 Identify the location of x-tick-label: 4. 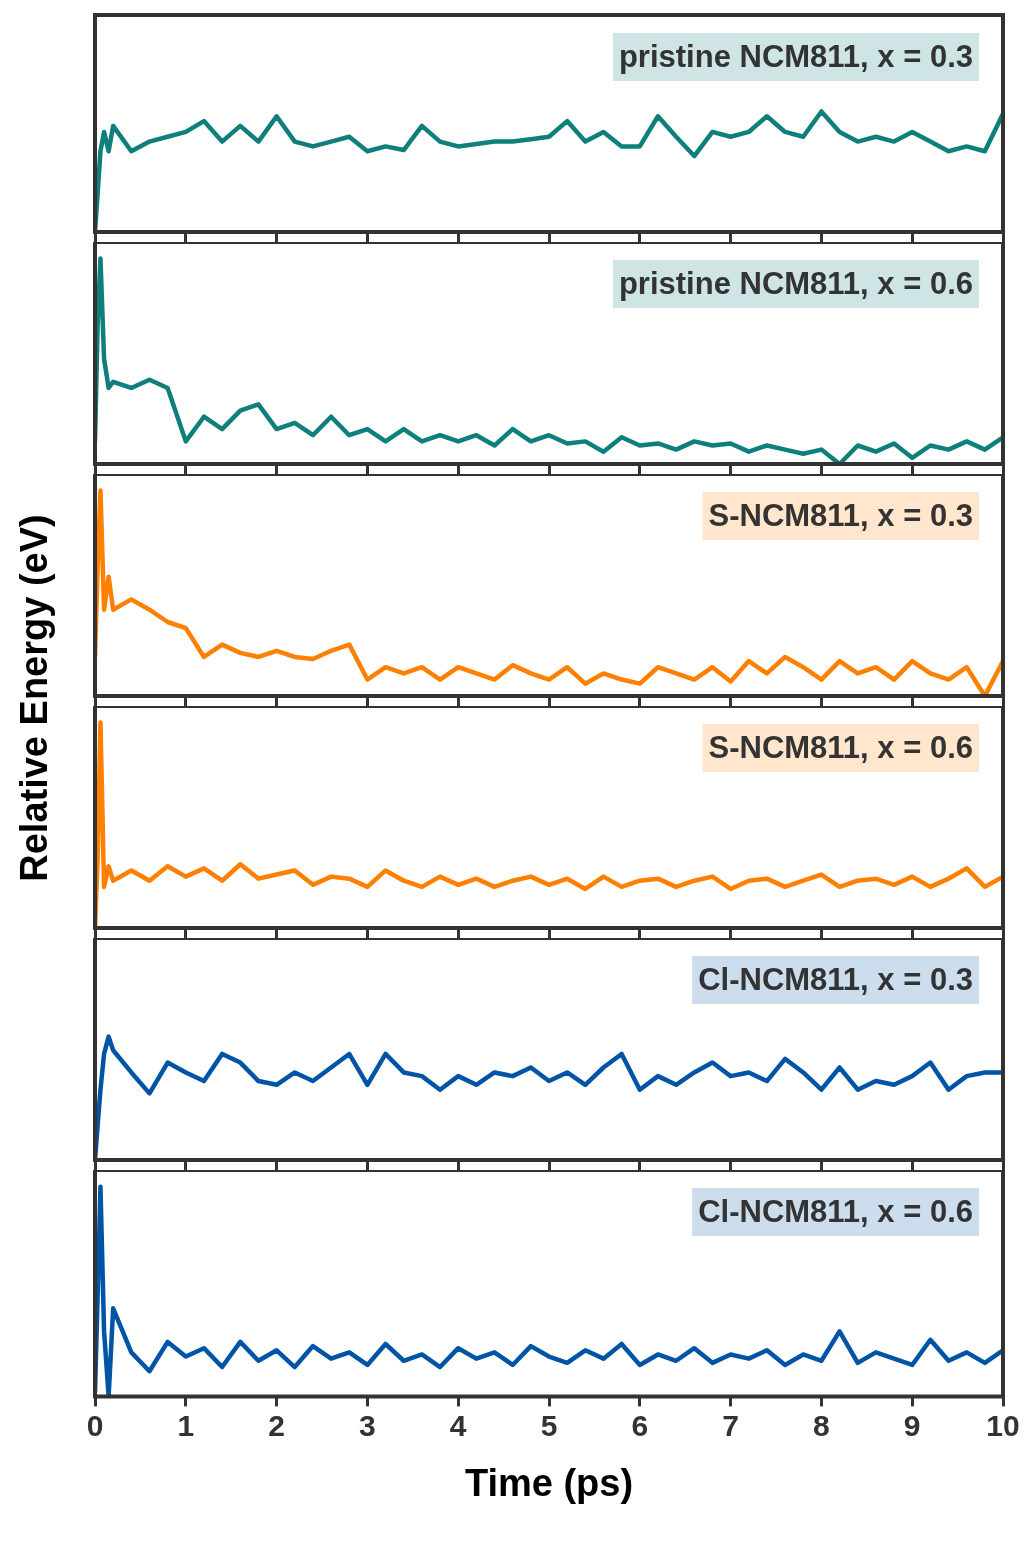
(458, 1425).